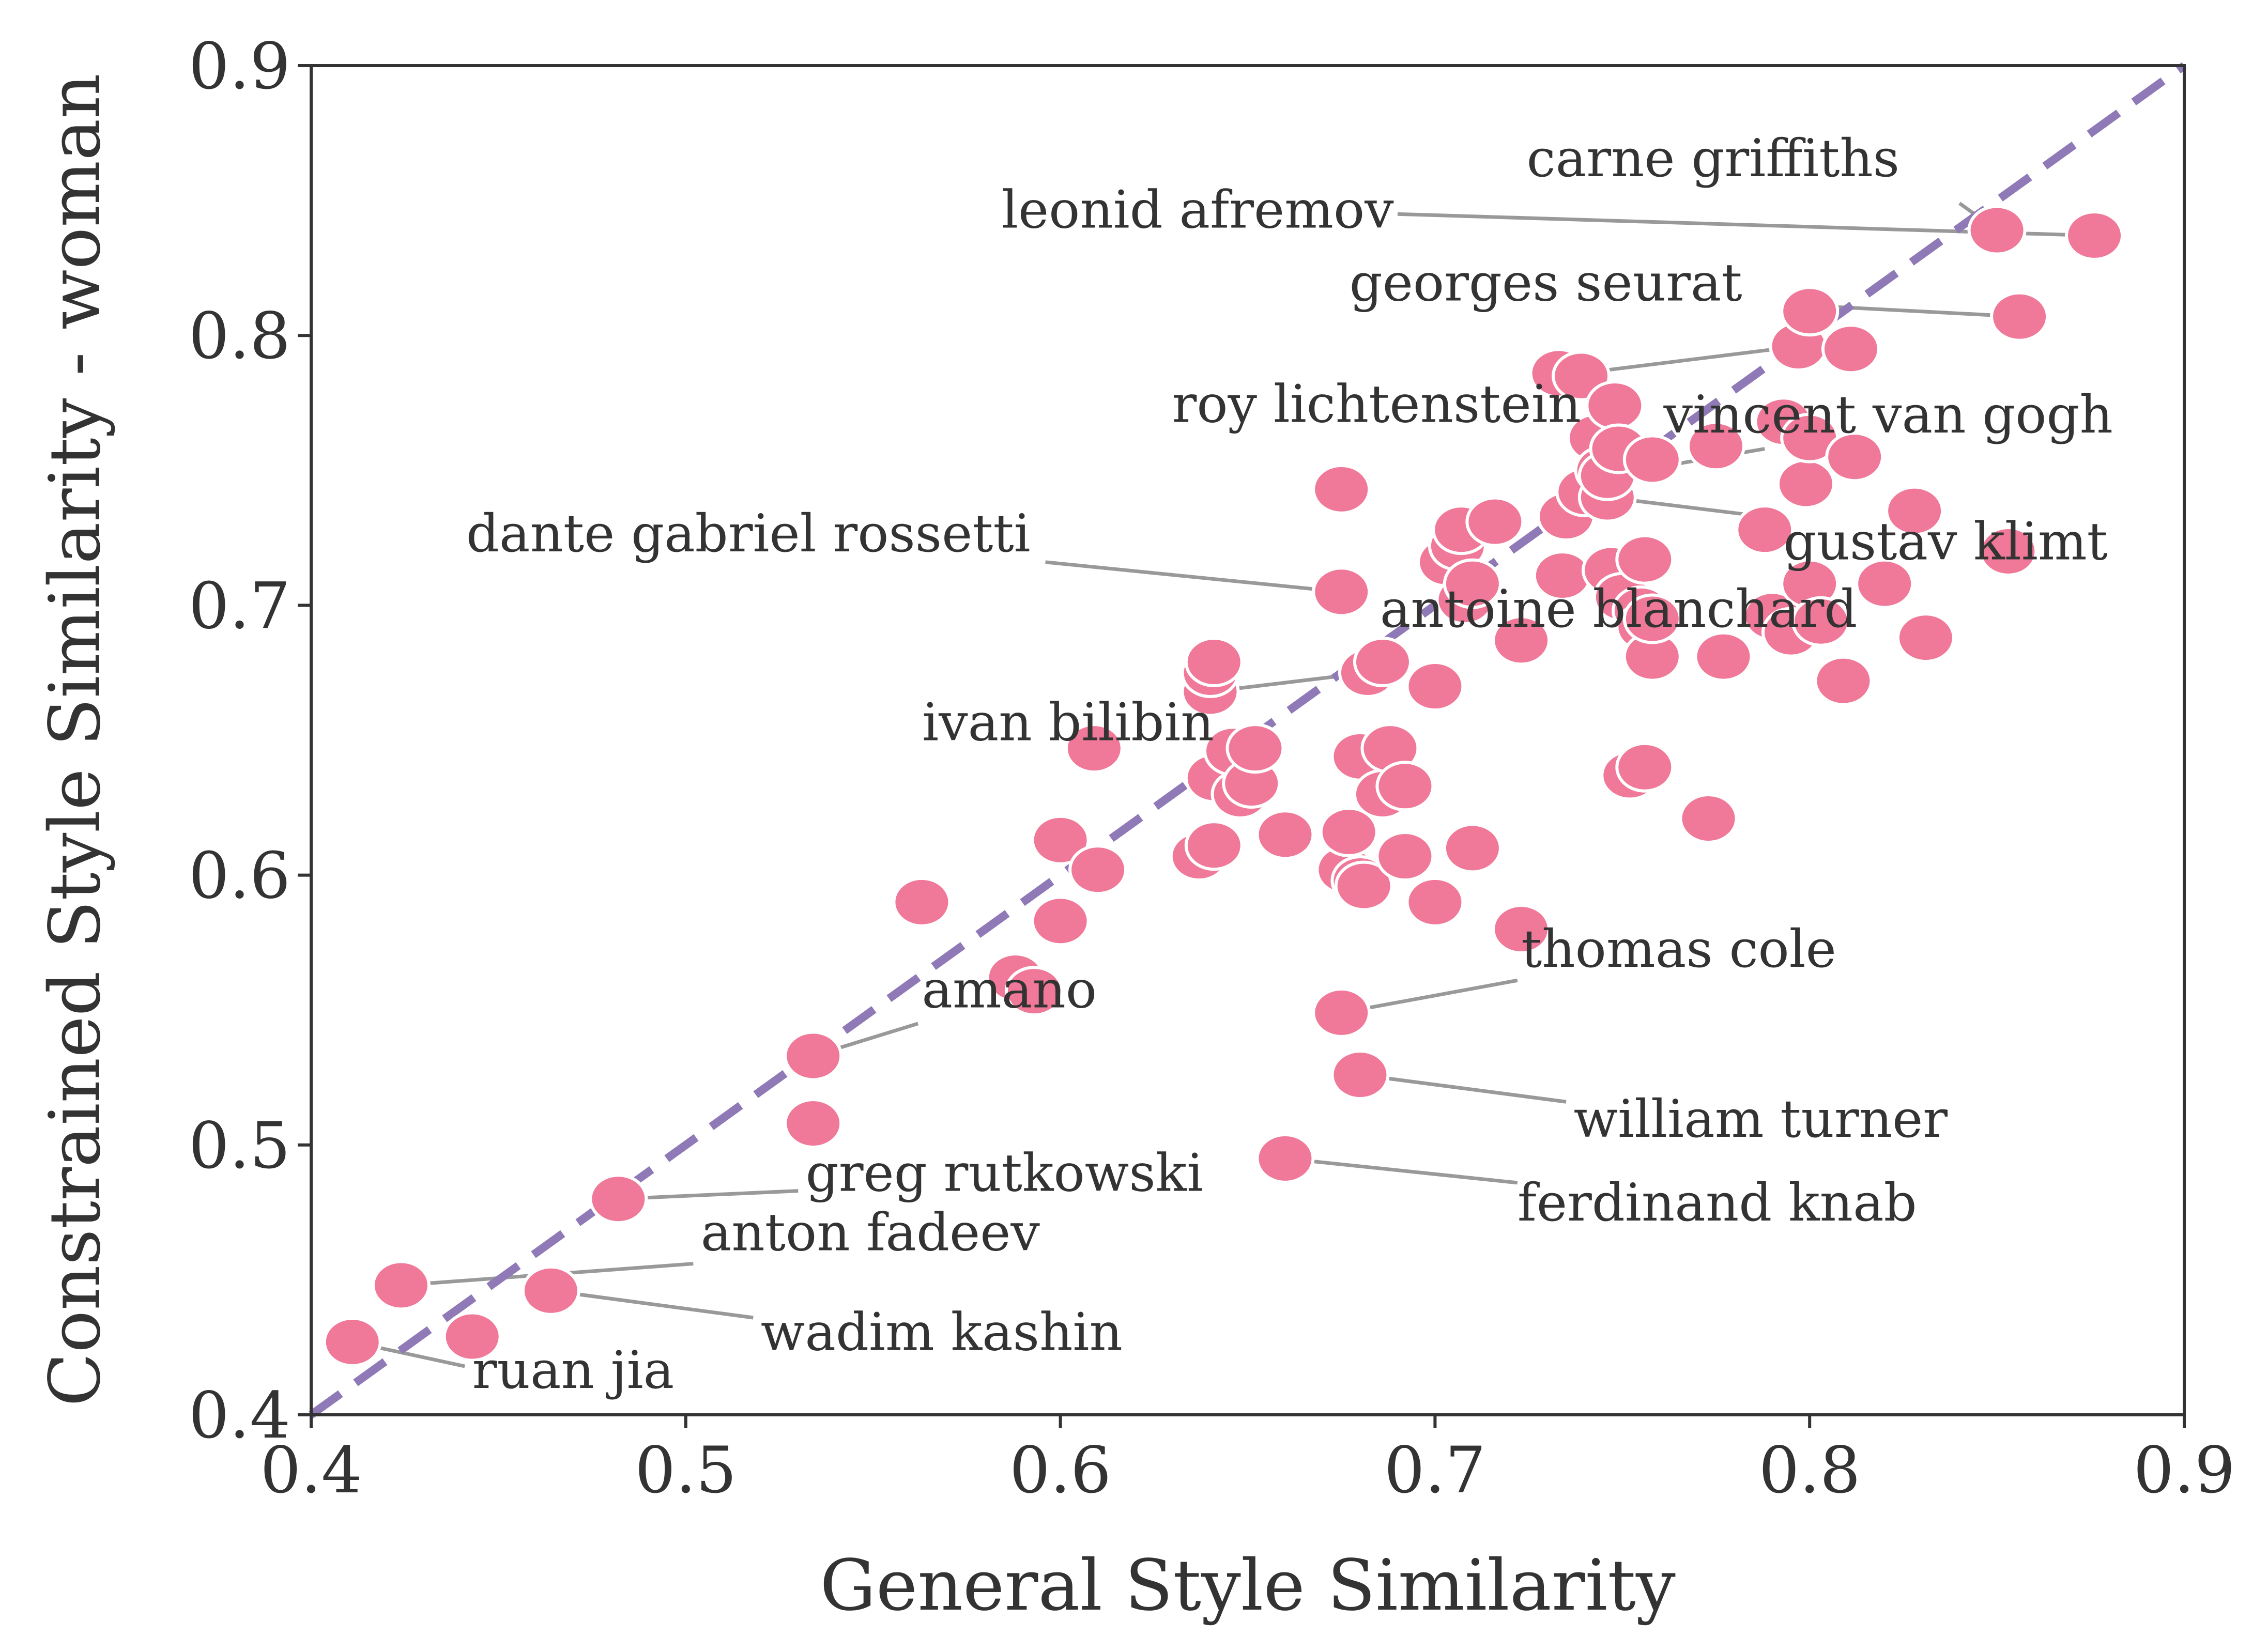  What do you see at coordinates (1435, 1470) in the screenshot?
I see `x-tick-label: 0.7` at bounding box center [1435, 1470].